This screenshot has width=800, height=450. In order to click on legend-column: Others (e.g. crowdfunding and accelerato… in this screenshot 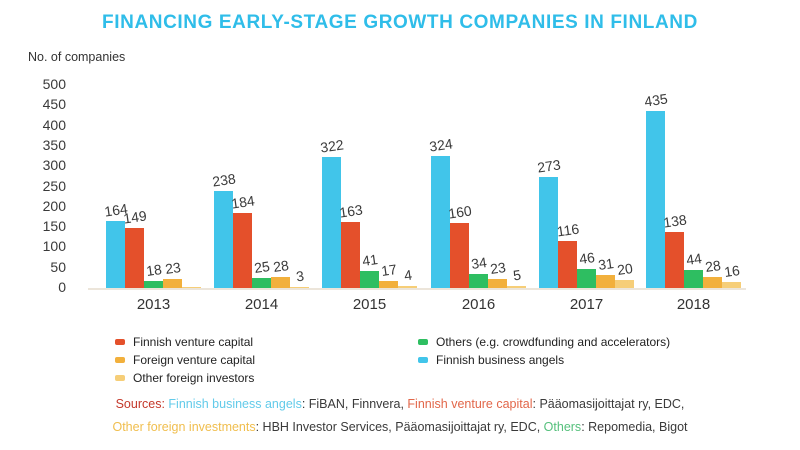, I will do `click(544, 351)`.